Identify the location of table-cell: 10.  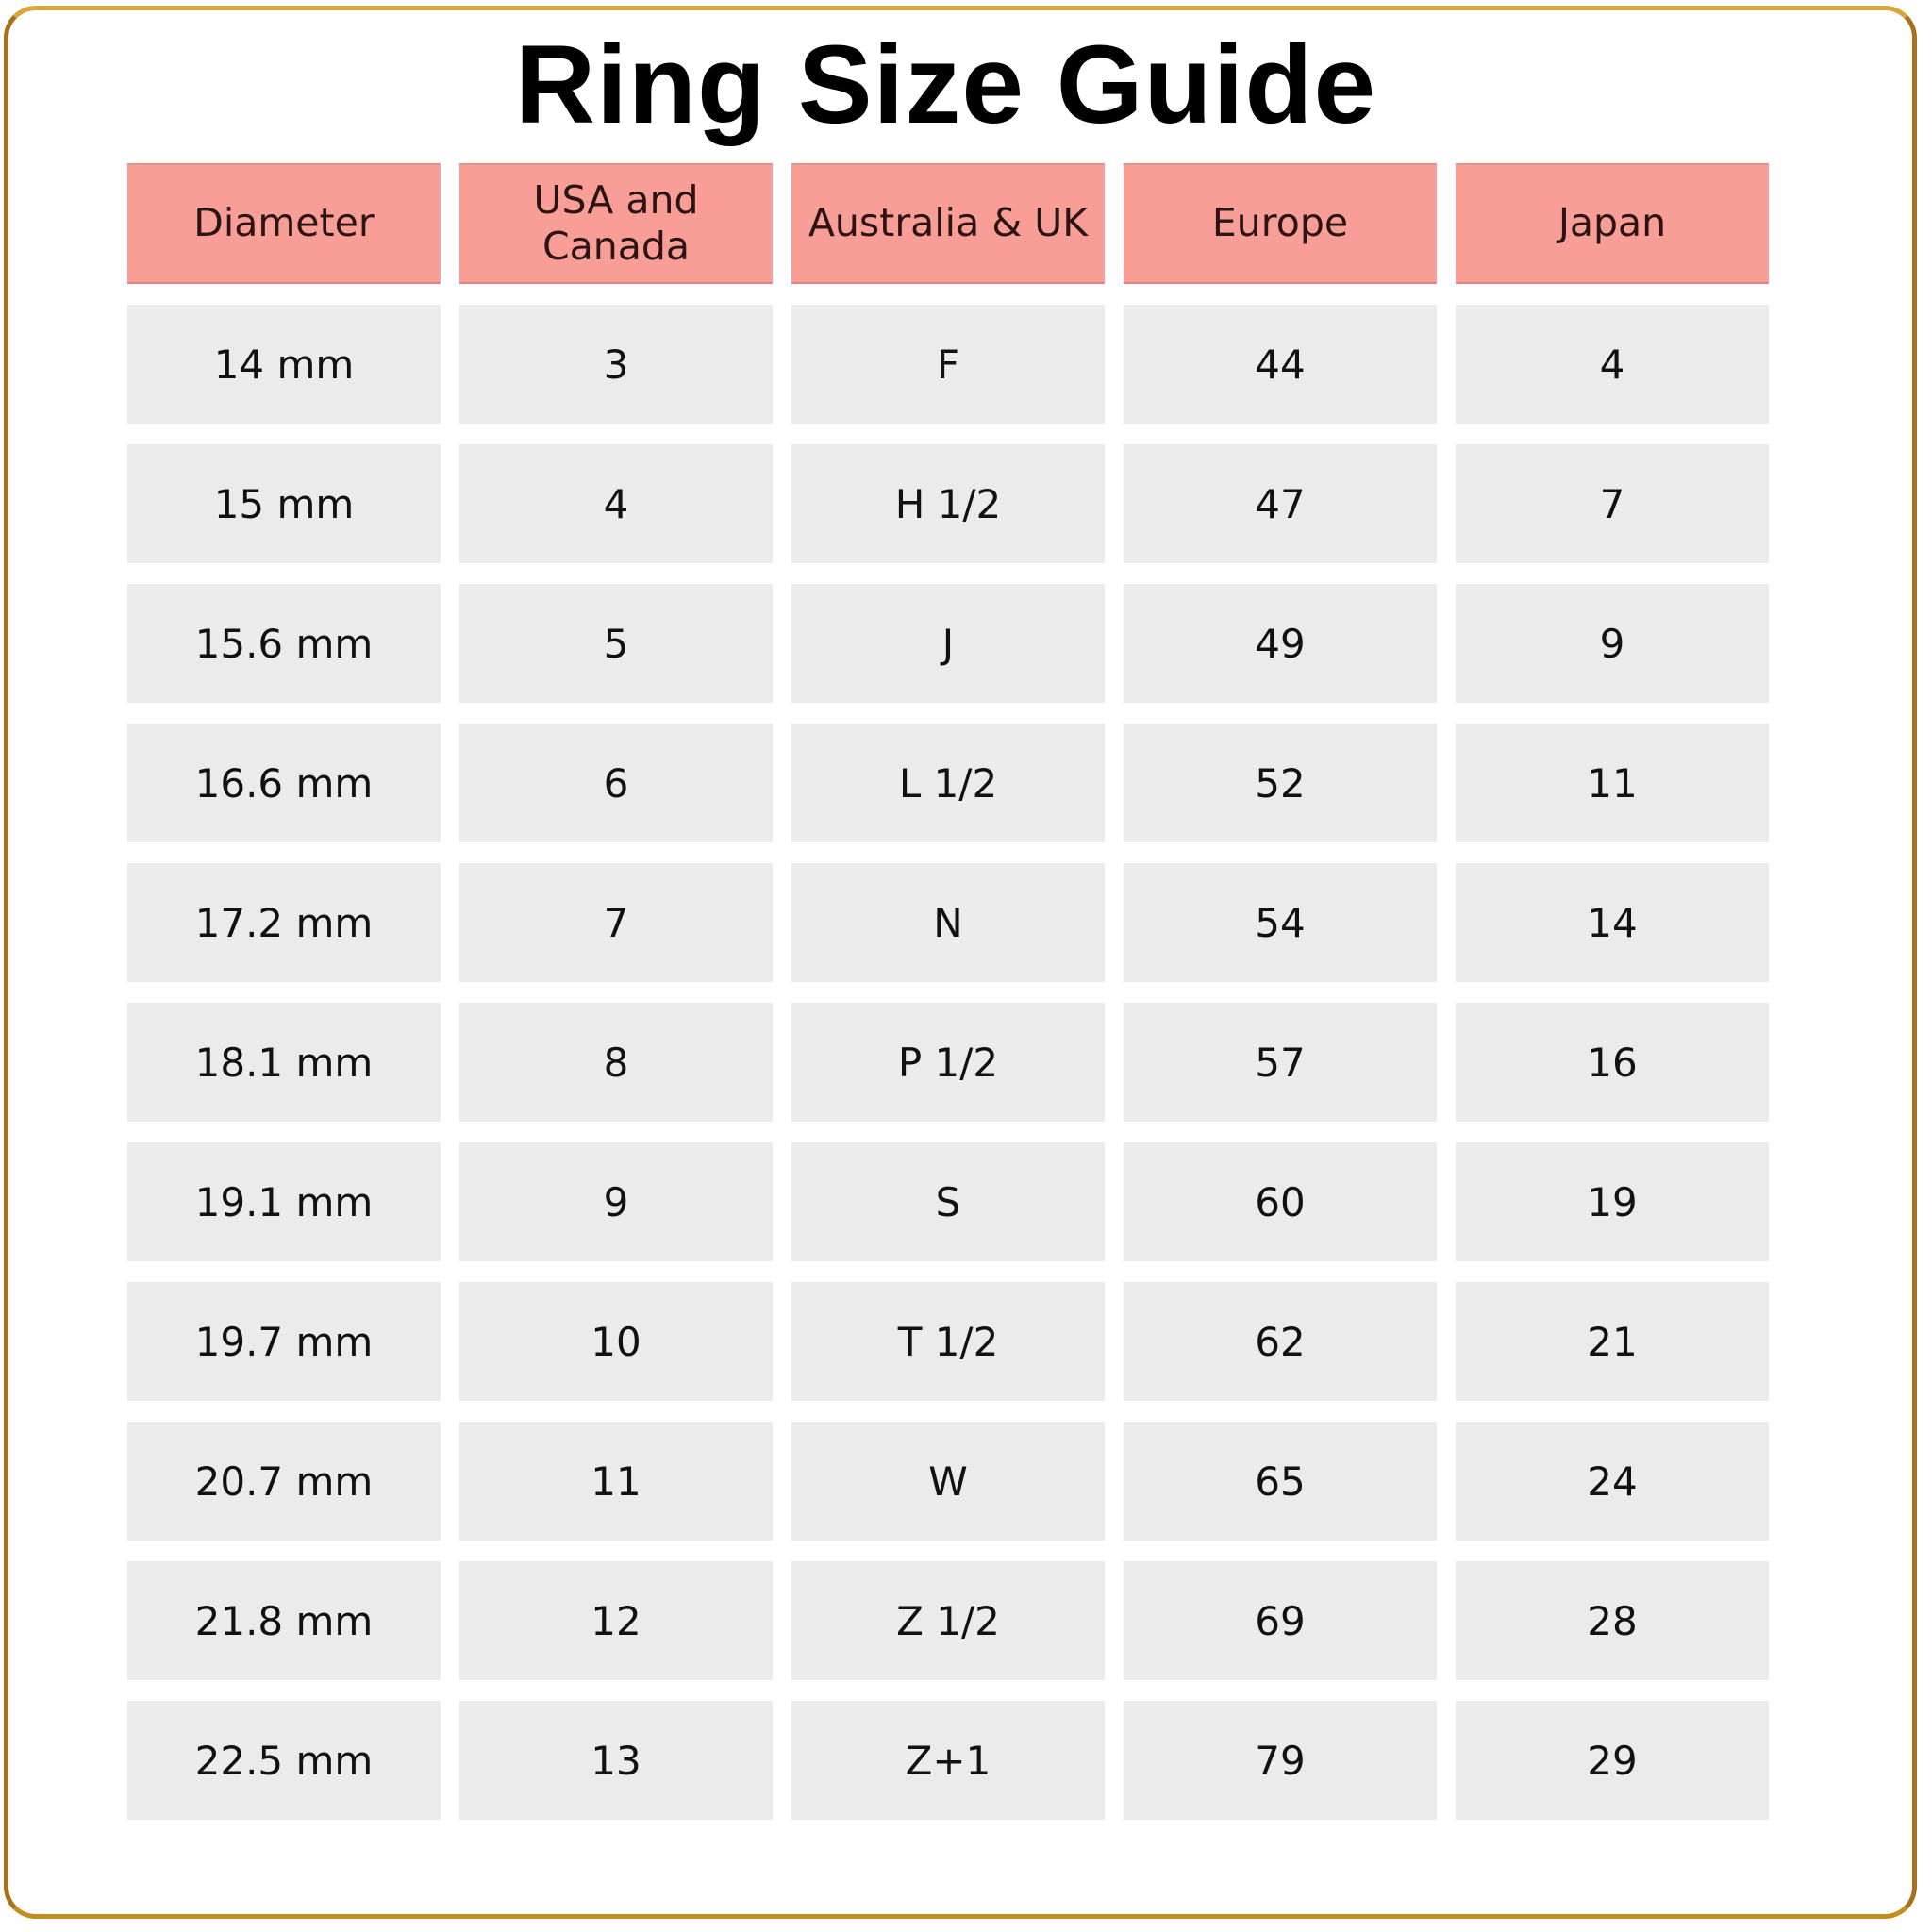
(616, 1341).